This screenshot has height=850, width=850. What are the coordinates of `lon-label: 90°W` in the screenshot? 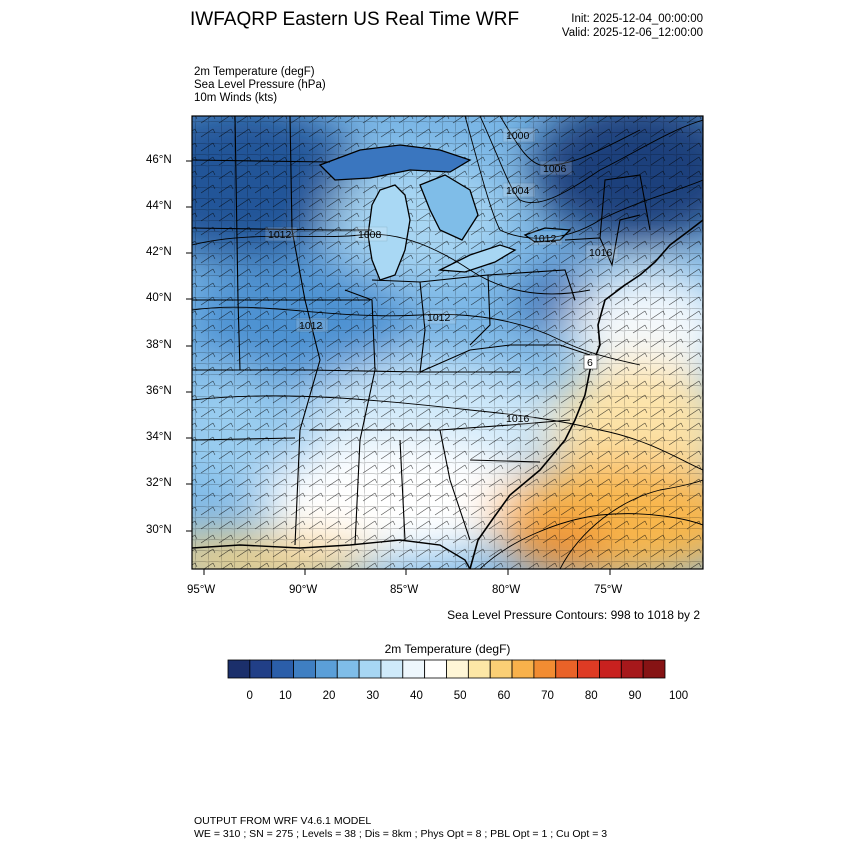 It's located at (303, 590).